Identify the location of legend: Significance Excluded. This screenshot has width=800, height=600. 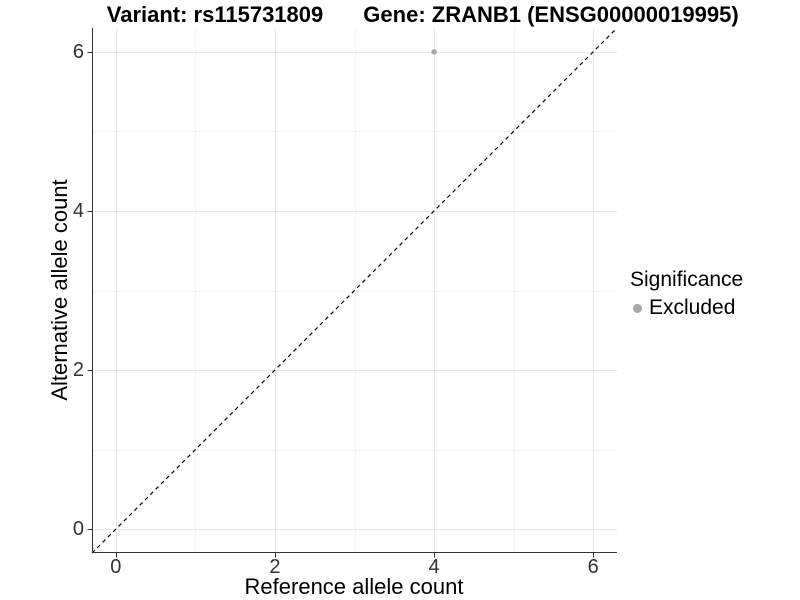
(686, 294).